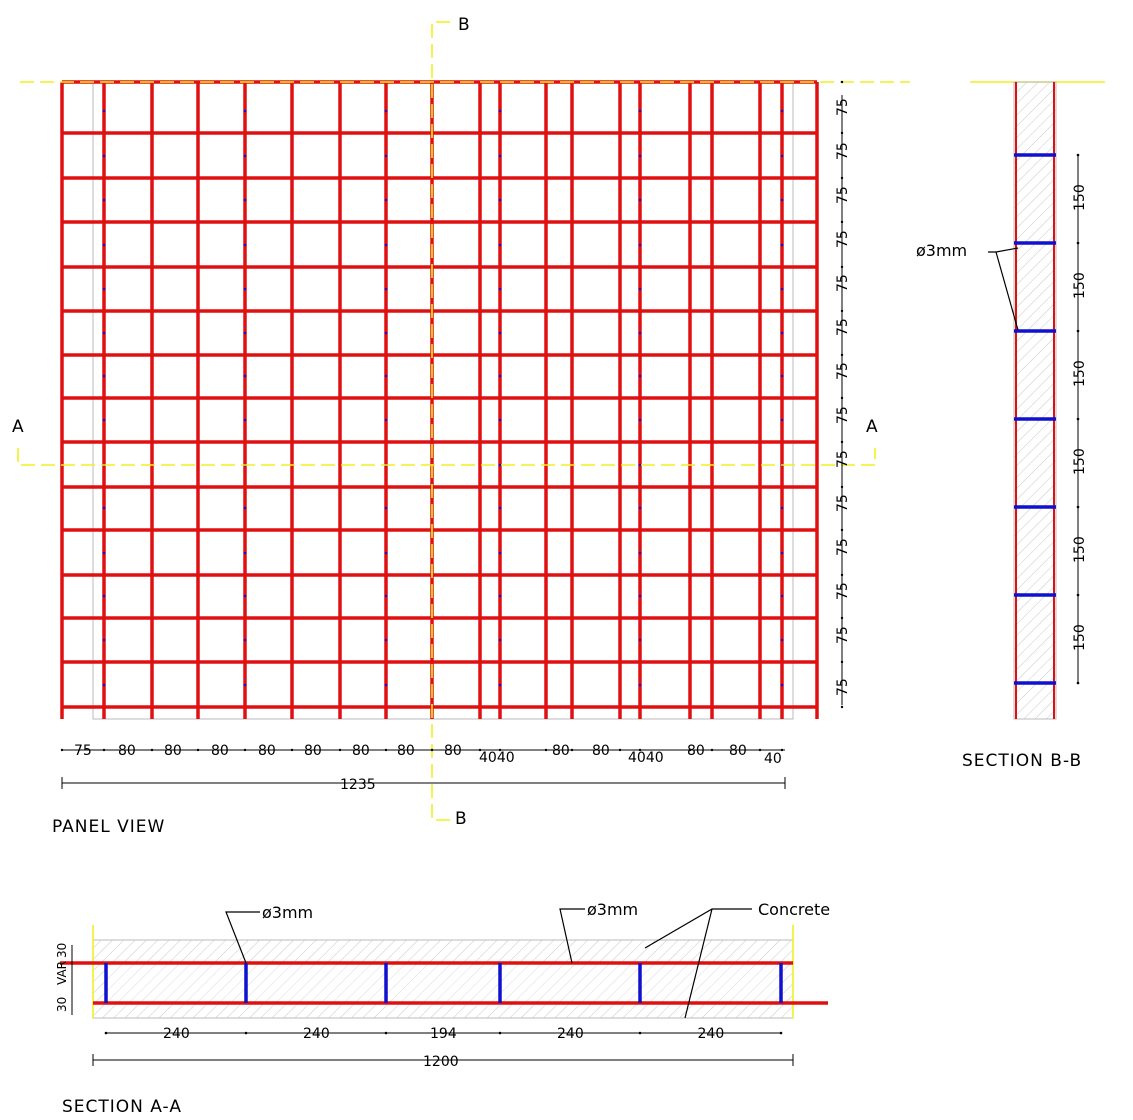 The width and height of the screenshot is (1133, 1120). What do you see at coordinates (464, 25) in the screenshot?
I see `section-b-top-marker: B` at bounding box center [464, 25].